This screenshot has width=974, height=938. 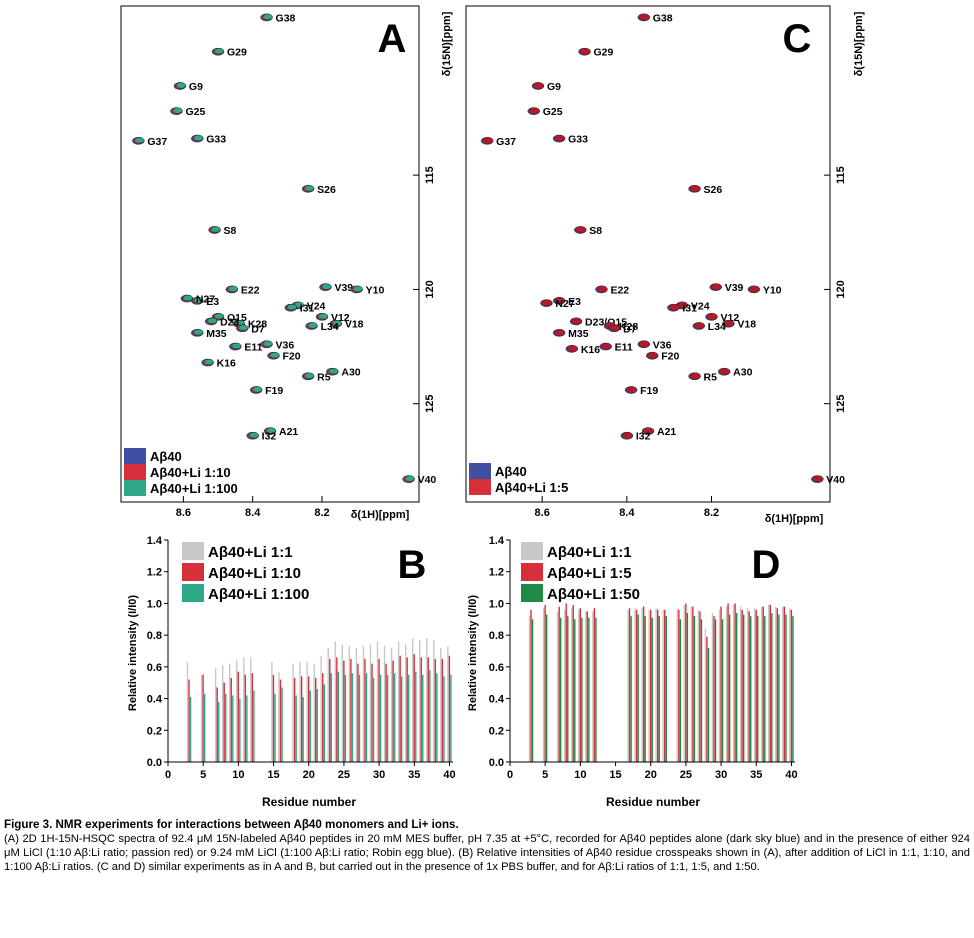 What do you see at coordinates (794, 519) in the screenshot?
I see `panel-c-xlabel: δ(1H)[ppm]` at bounding box center [794, 519].